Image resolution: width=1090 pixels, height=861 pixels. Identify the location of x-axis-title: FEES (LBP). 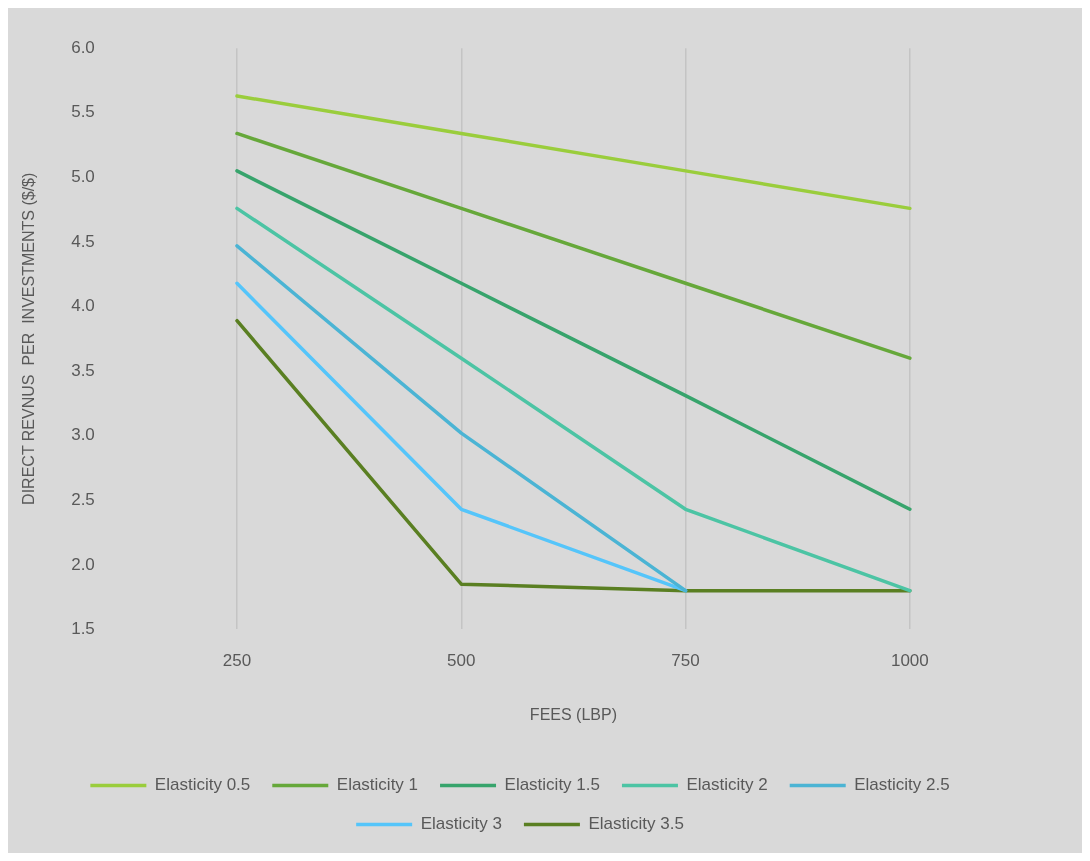
(573, 714).